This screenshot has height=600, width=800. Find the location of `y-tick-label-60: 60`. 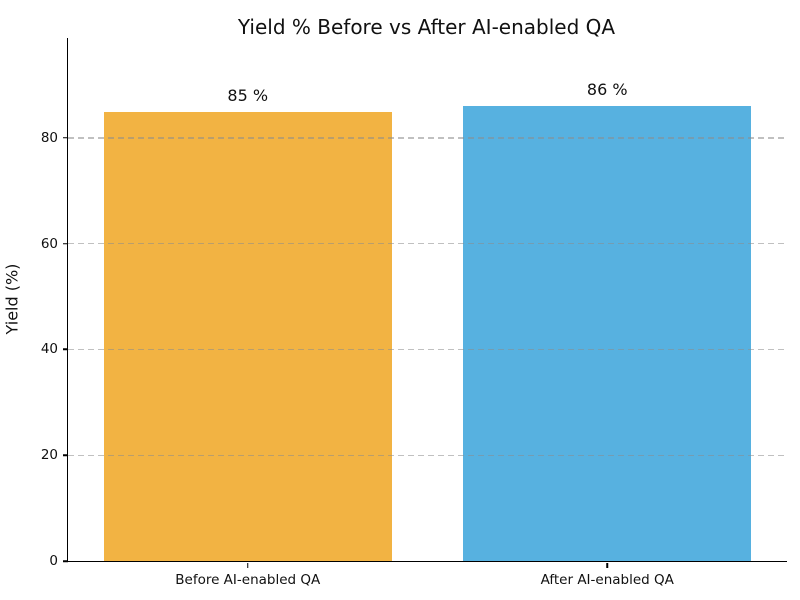

y-tick-label-60: 60 is located at coordinates (49, 243).